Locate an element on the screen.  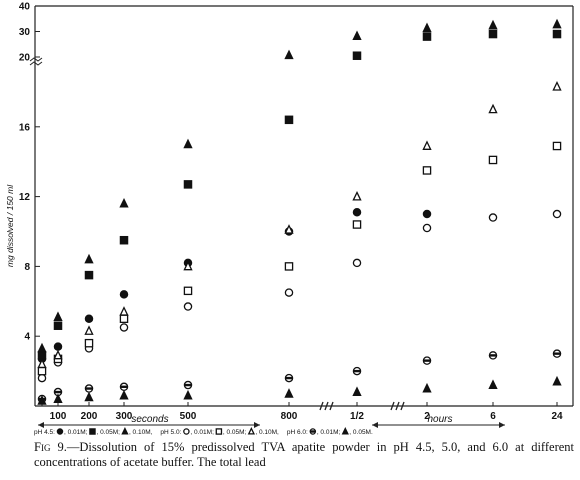
x-tick-label: 24 is located at coordinates (557, 416).